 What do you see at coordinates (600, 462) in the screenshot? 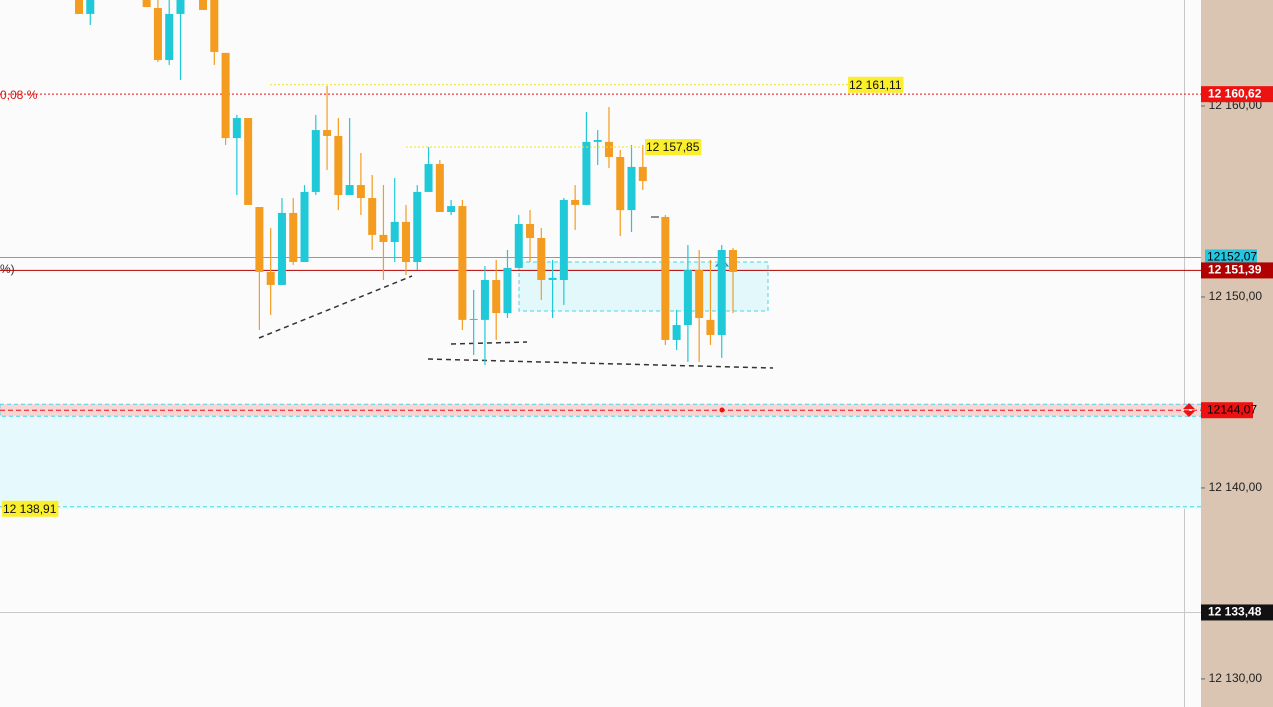
I see `zone` at bounding box center [600, 462].